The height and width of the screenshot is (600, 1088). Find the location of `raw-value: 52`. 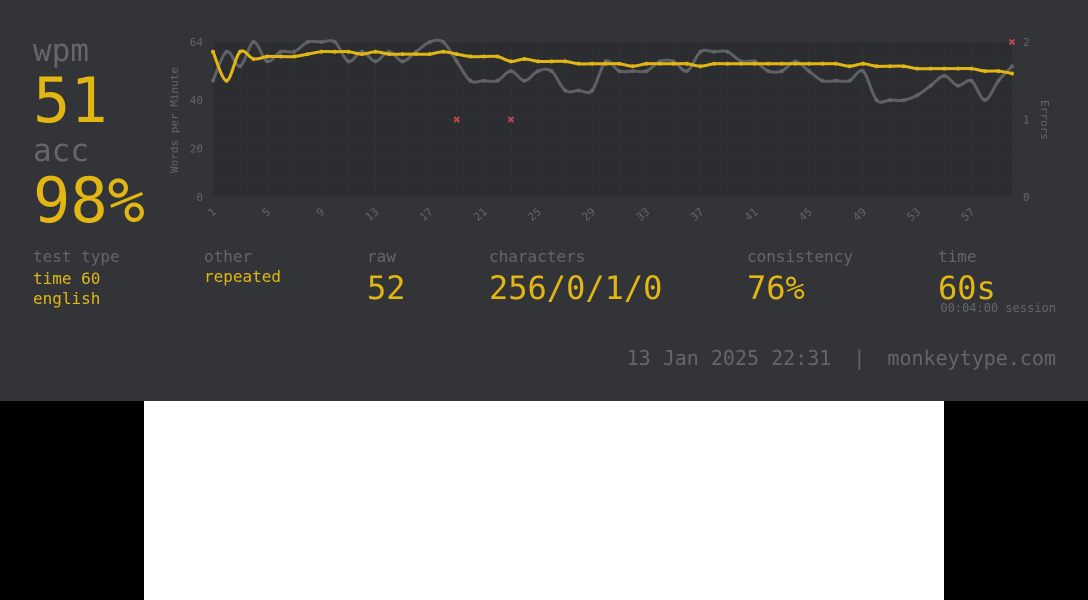

raw-value: 52 is located at coordinates (386, 288).